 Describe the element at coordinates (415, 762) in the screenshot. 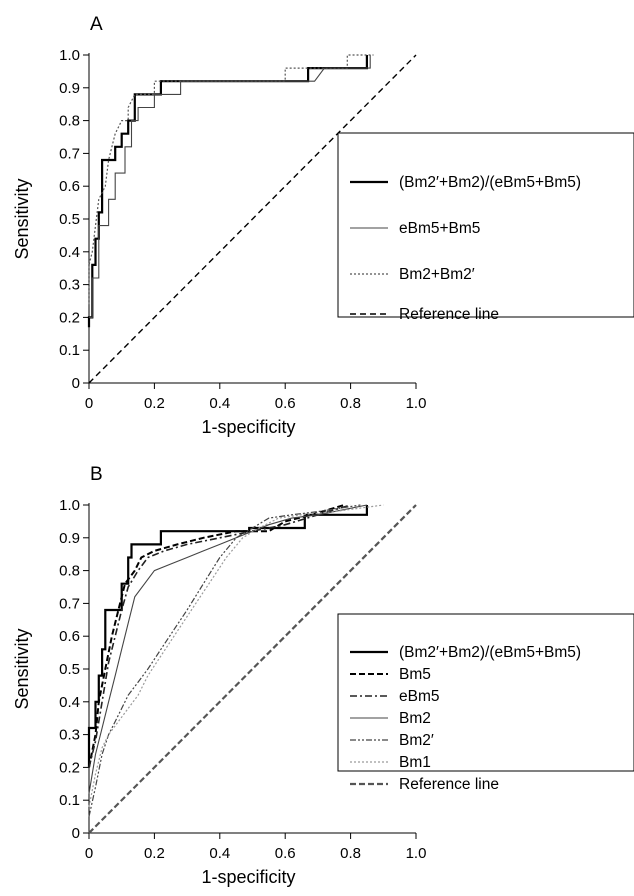

I see `legend-label-5: Bm1` at that location.